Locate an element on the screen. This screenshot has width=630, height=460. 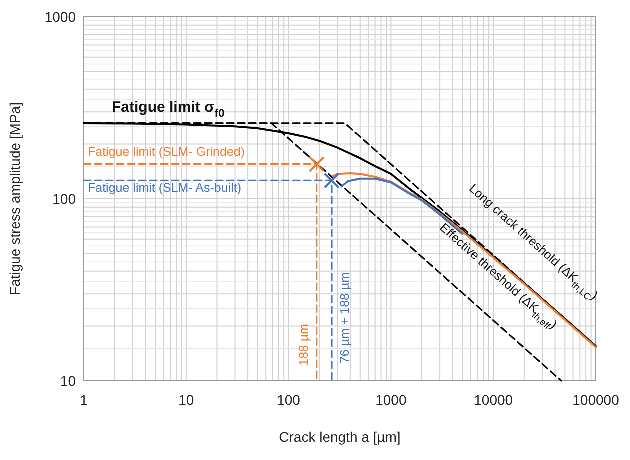
annotation: 188 µm is located at coordinates (304, 345).